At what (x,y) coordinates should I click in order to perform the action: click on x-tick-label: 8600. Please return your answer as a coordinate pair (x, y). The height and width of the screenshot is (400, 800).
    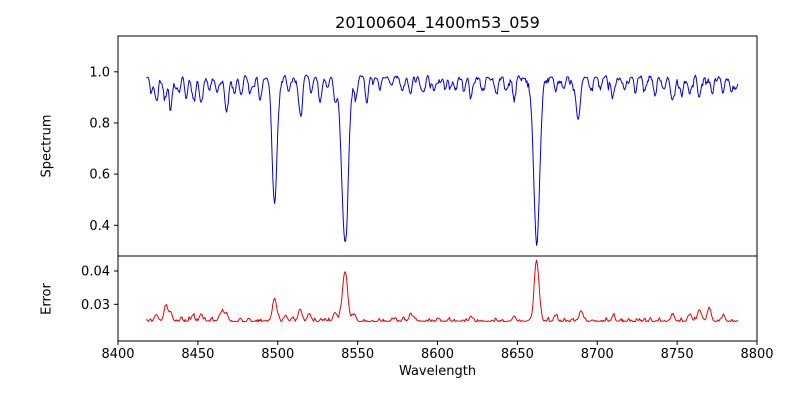
    Looking at the image, I should click on (437, 354).